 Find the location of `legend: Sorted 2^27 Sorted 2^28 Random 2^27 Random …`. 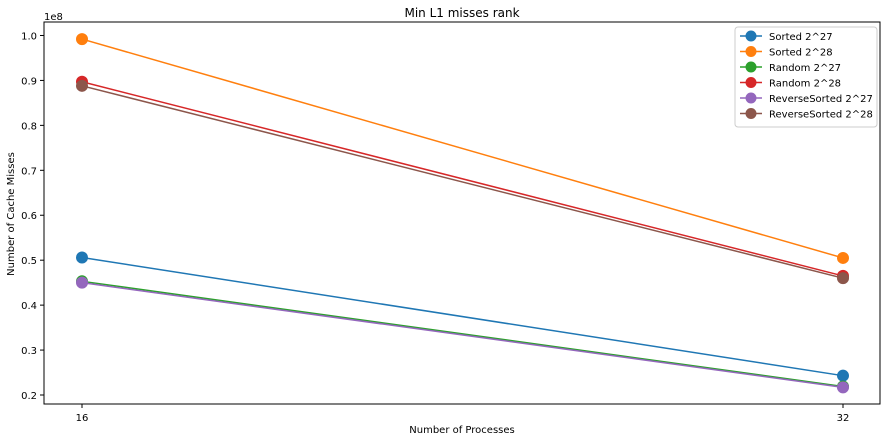

legend: Sorted 2^27 Sorted 2^28 Random 2^27 Random … is located at coordinates (806, 77).